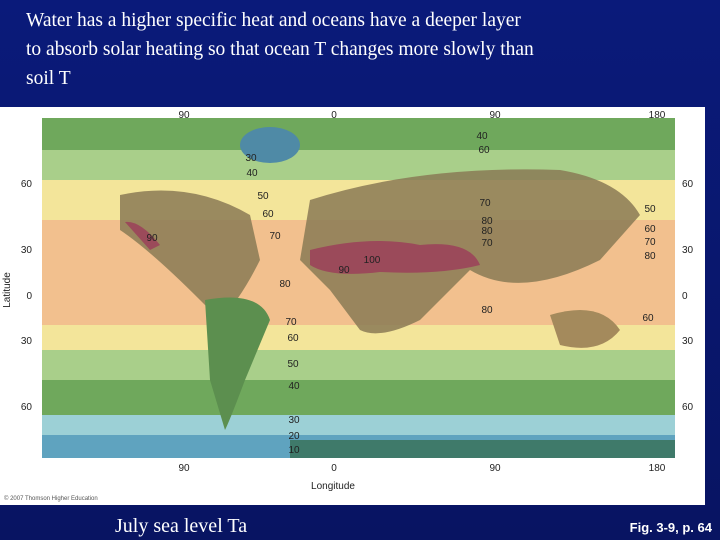  Describe the element at coordinates (334, 115) in the screenshot. I see `top-tick-label: 0` at that location.